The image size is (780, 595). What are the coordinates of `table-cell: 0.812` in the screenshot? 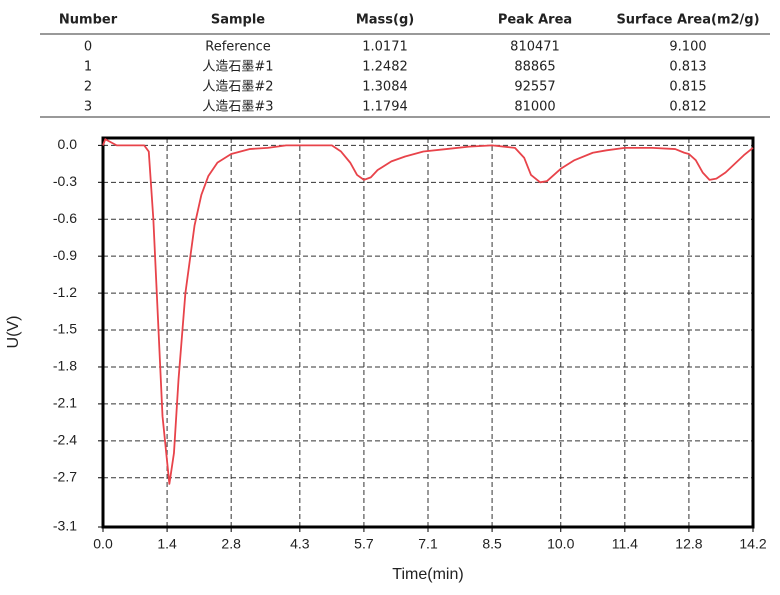 It's located at (687, 107).